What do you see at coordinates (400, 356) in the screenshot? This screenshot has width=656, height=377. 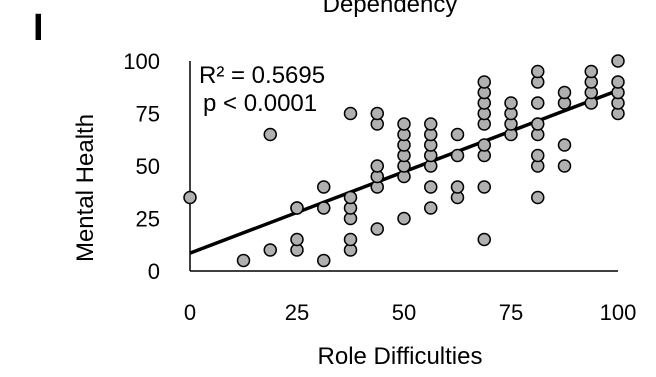 I see `x-axis-label: Role Difficulties` at bounding box center [400, 356].